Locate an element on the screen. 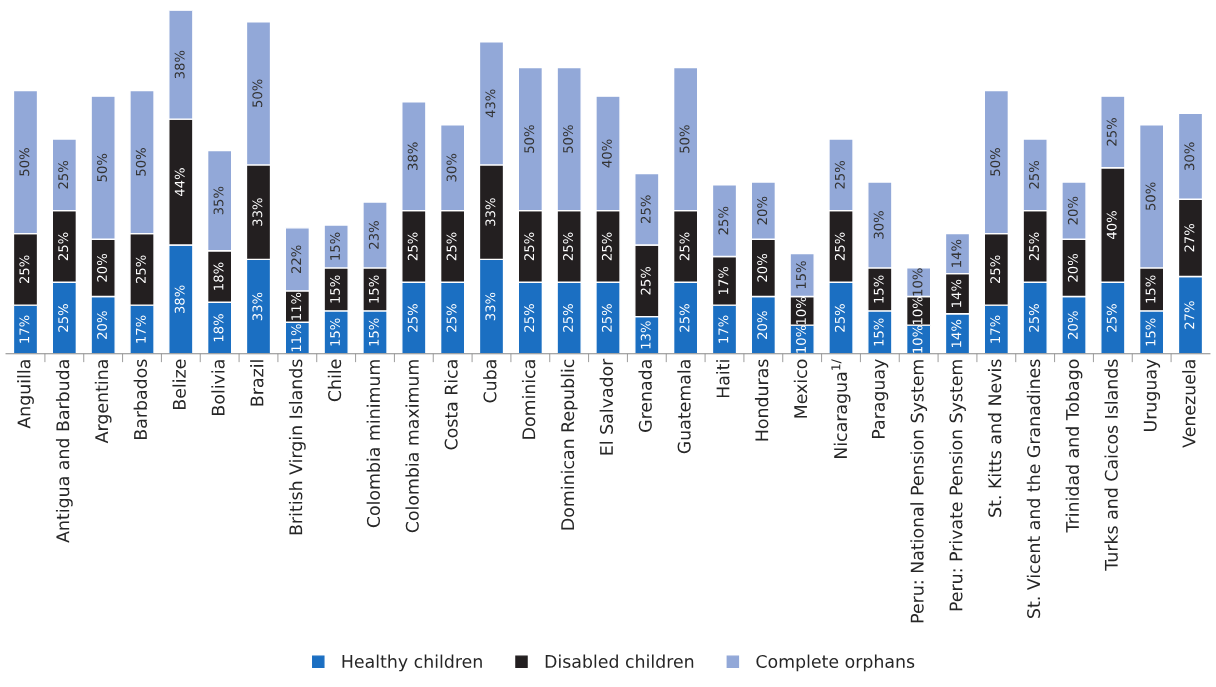 This screenshot has height=687, width=1216. data-label: 44% is located at coordinates (179, 182).